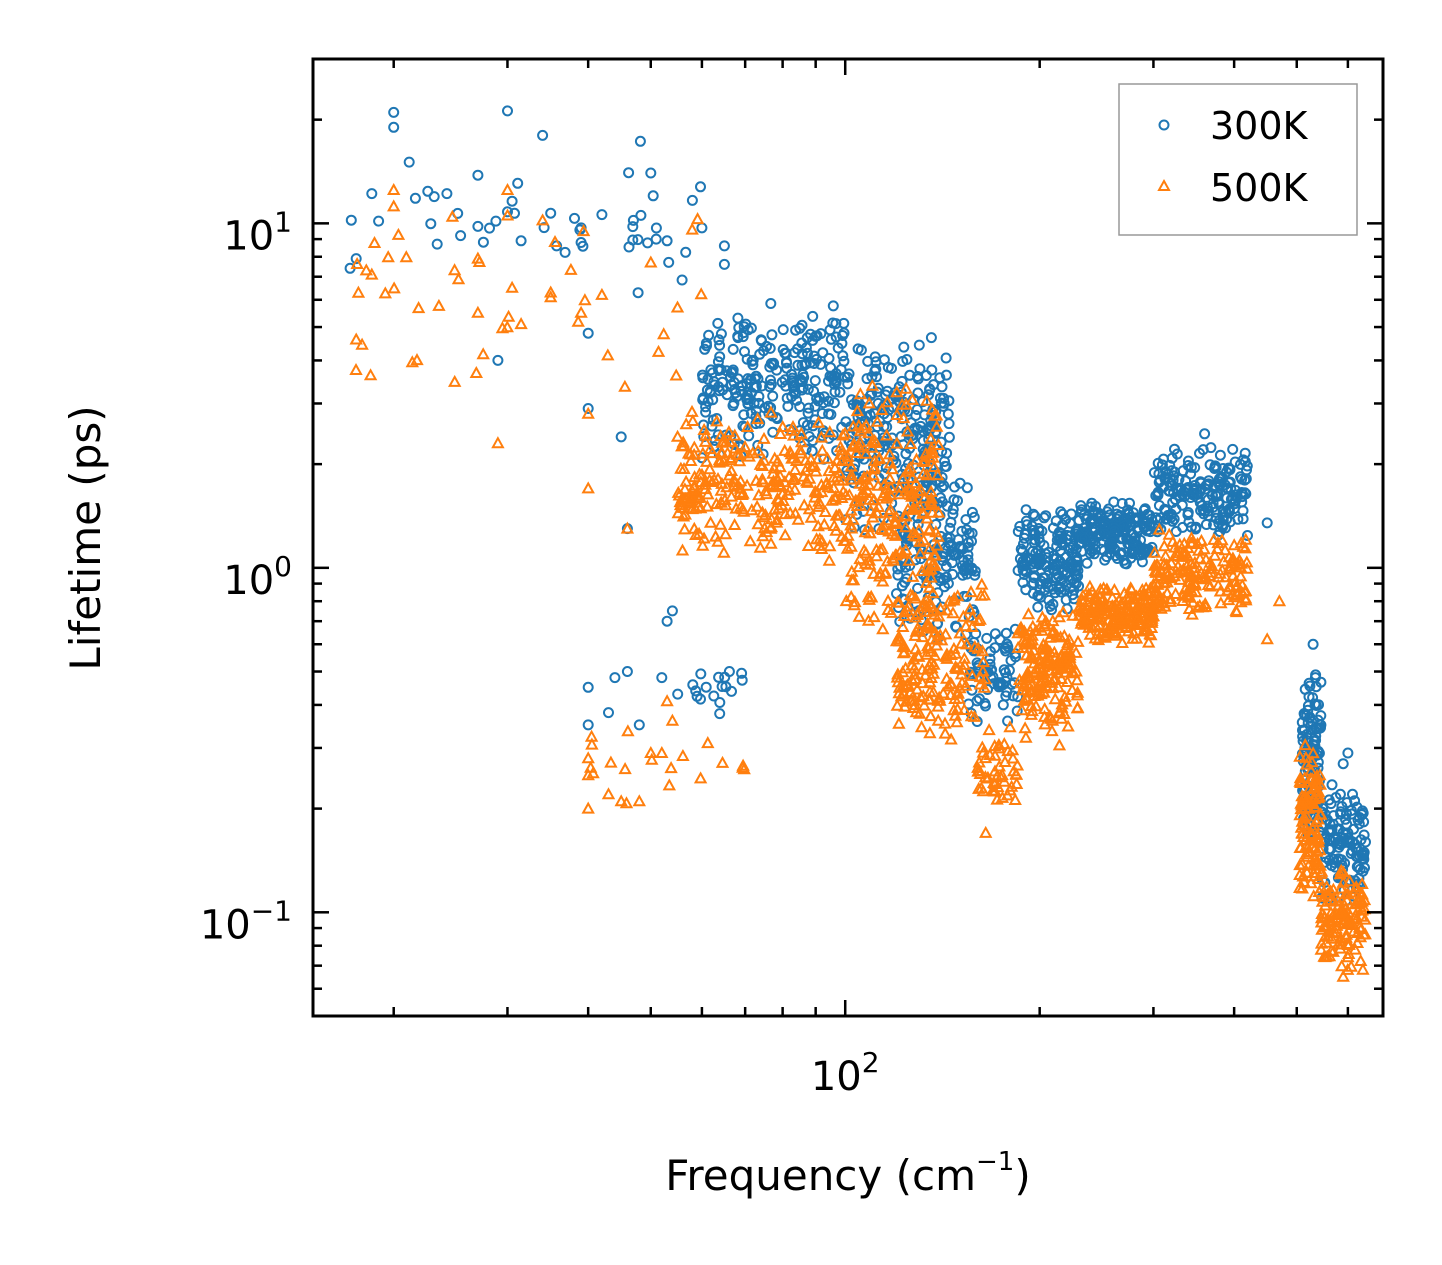 The width and height of the screenshot is (1442, 1265). Describe the element at coordinates (1238, 159) in the screenshot. I see `legend-frame` at that location.